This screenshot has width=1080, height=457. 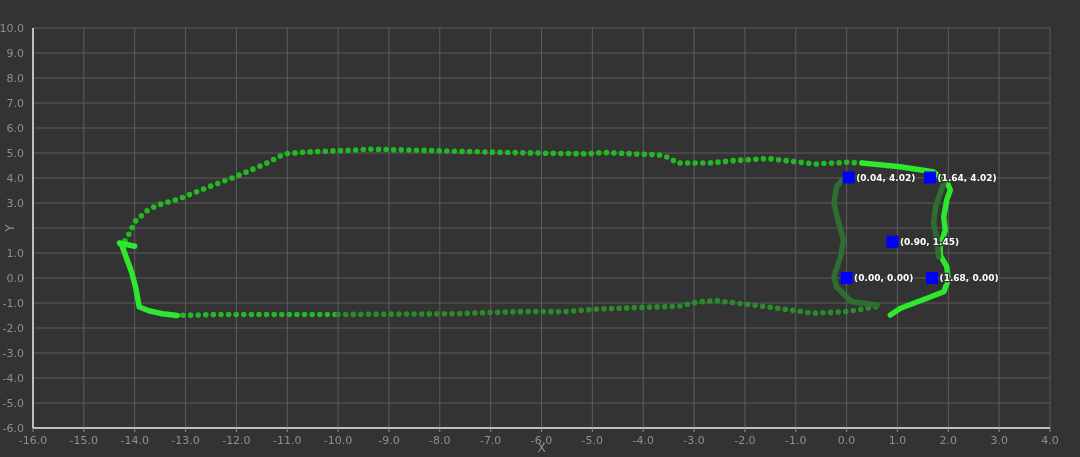 I want to click on y-tick-label: -6.0, so click(x=13, y=428).